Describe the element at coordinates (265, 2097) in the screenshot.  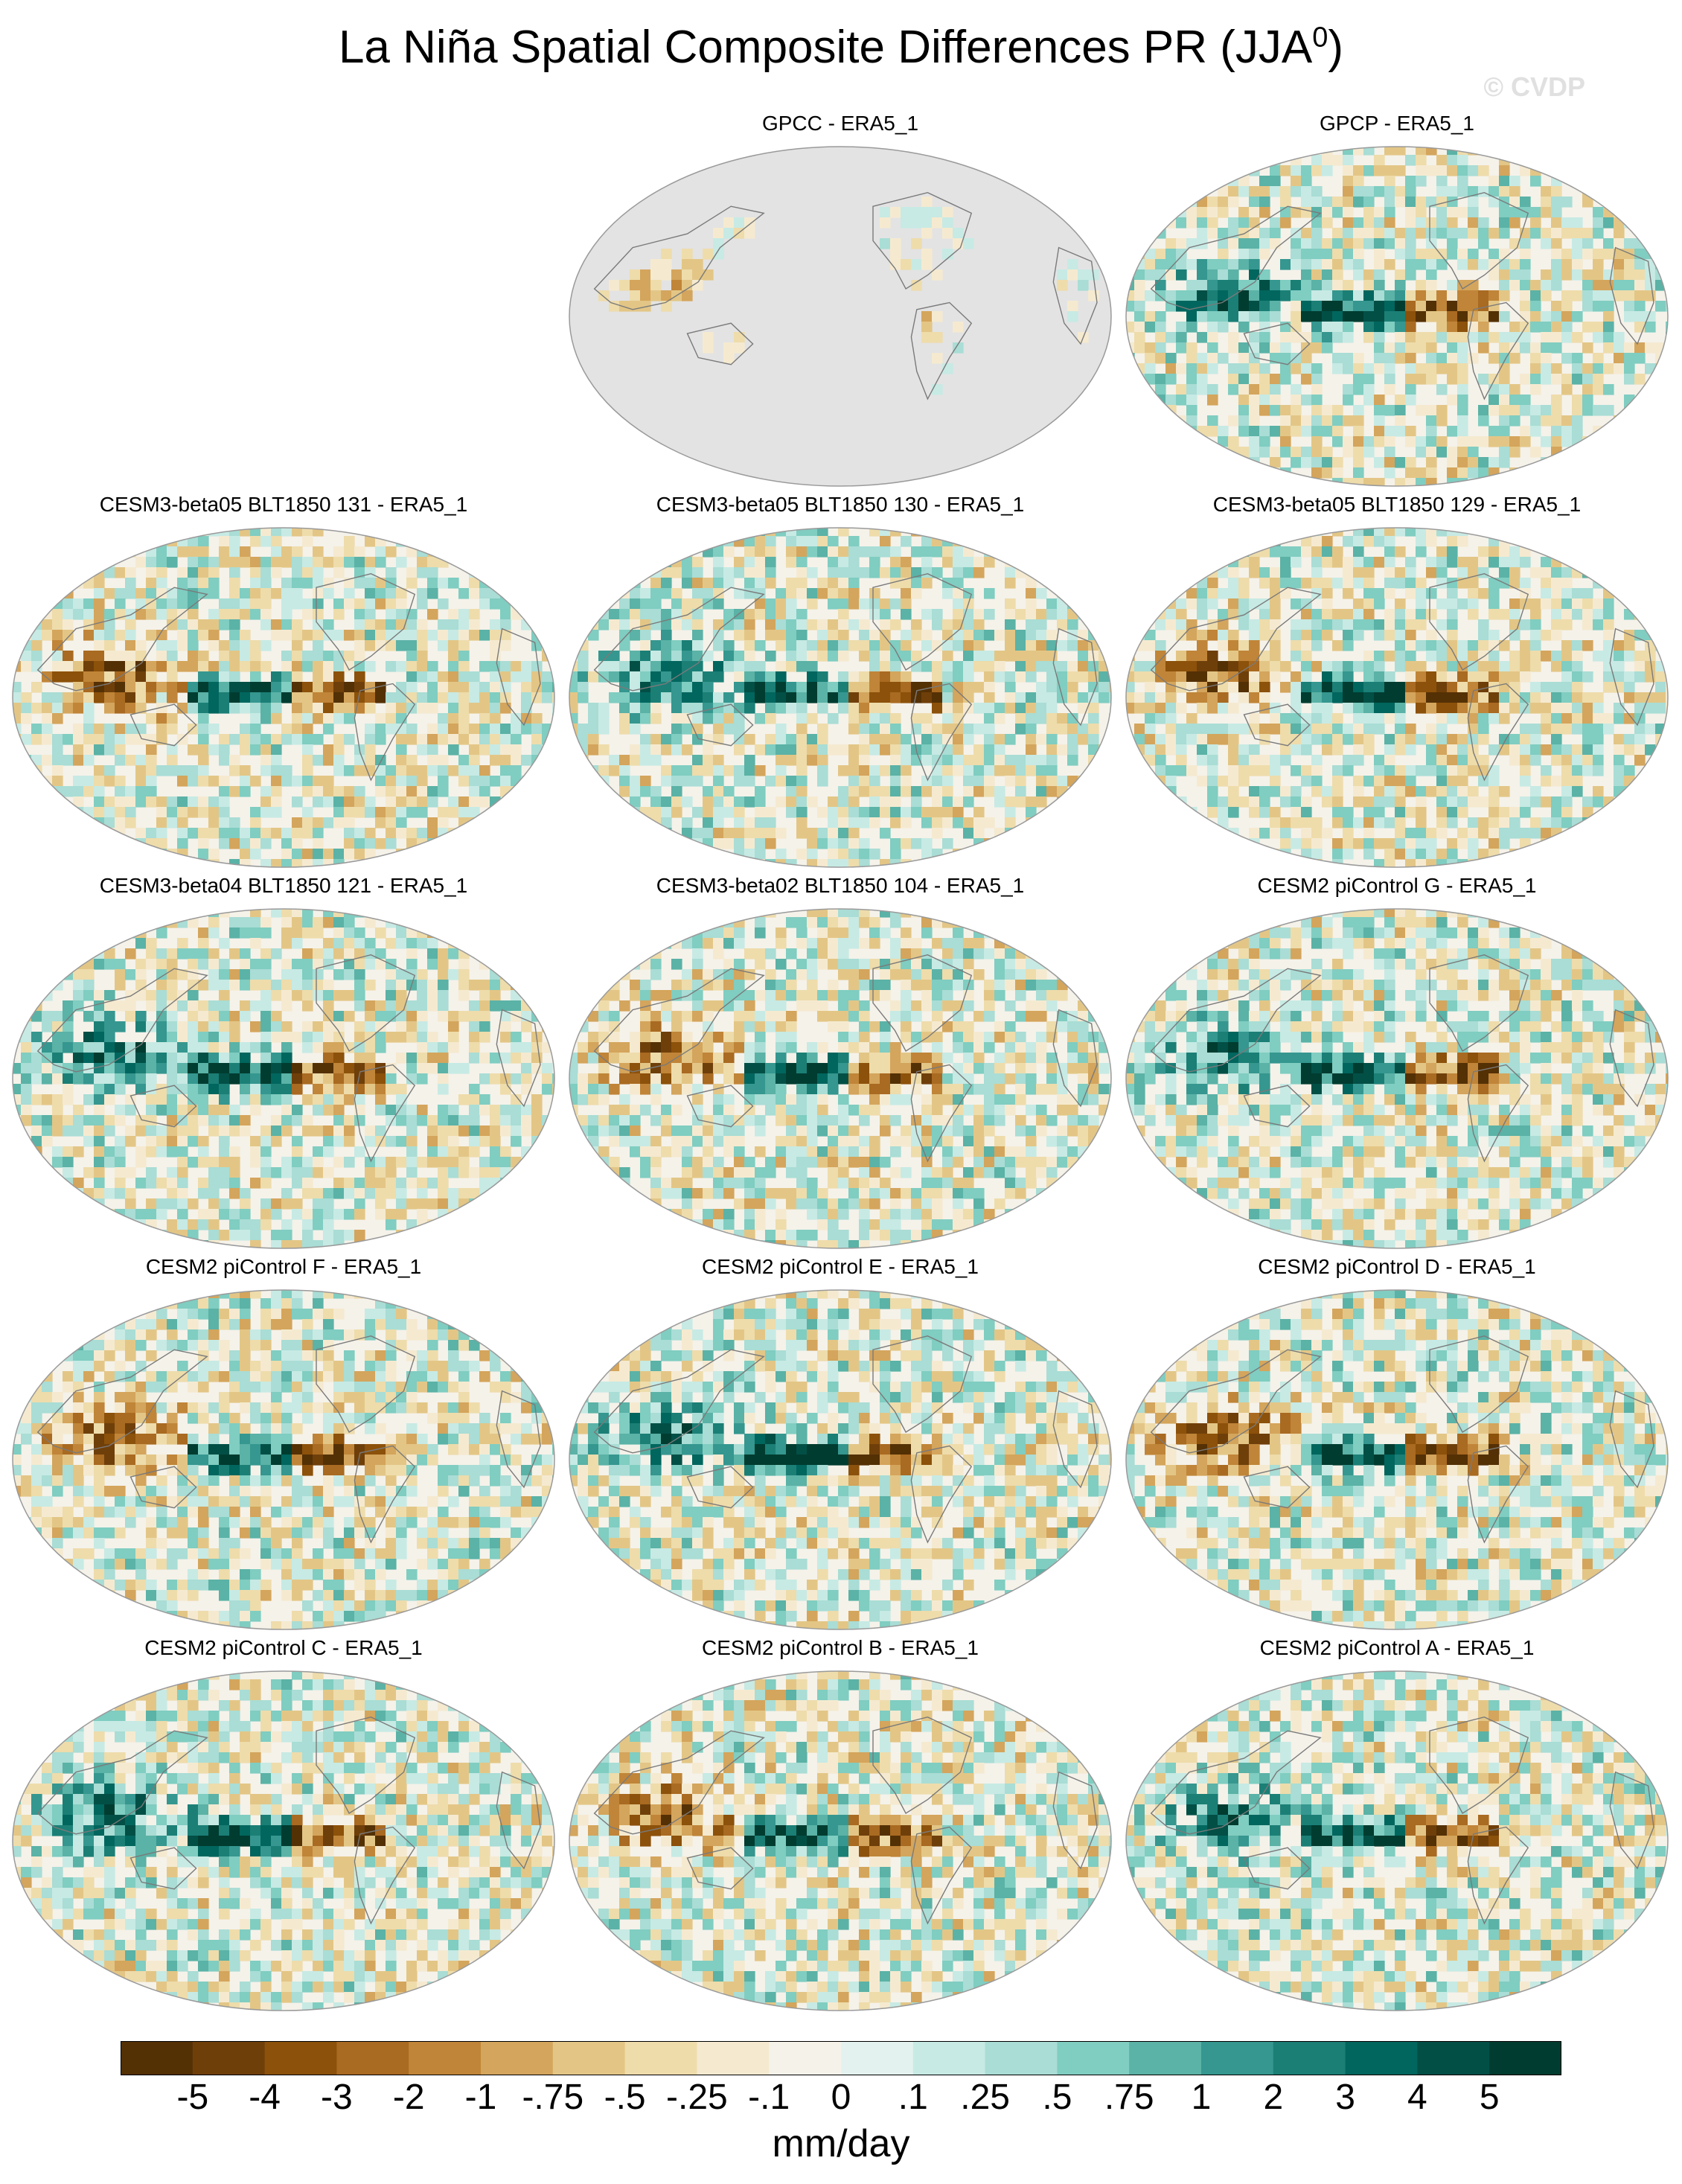
I see `colorbar-tick-label: -4` at that location.